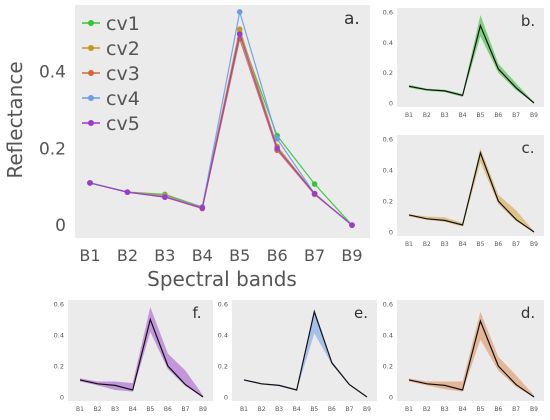  I want to click on panel-d: 0 0.2 0.4 0.6 B1 B2 B3 B4 B5 B6 B7 B9 d., so click(463, 356).